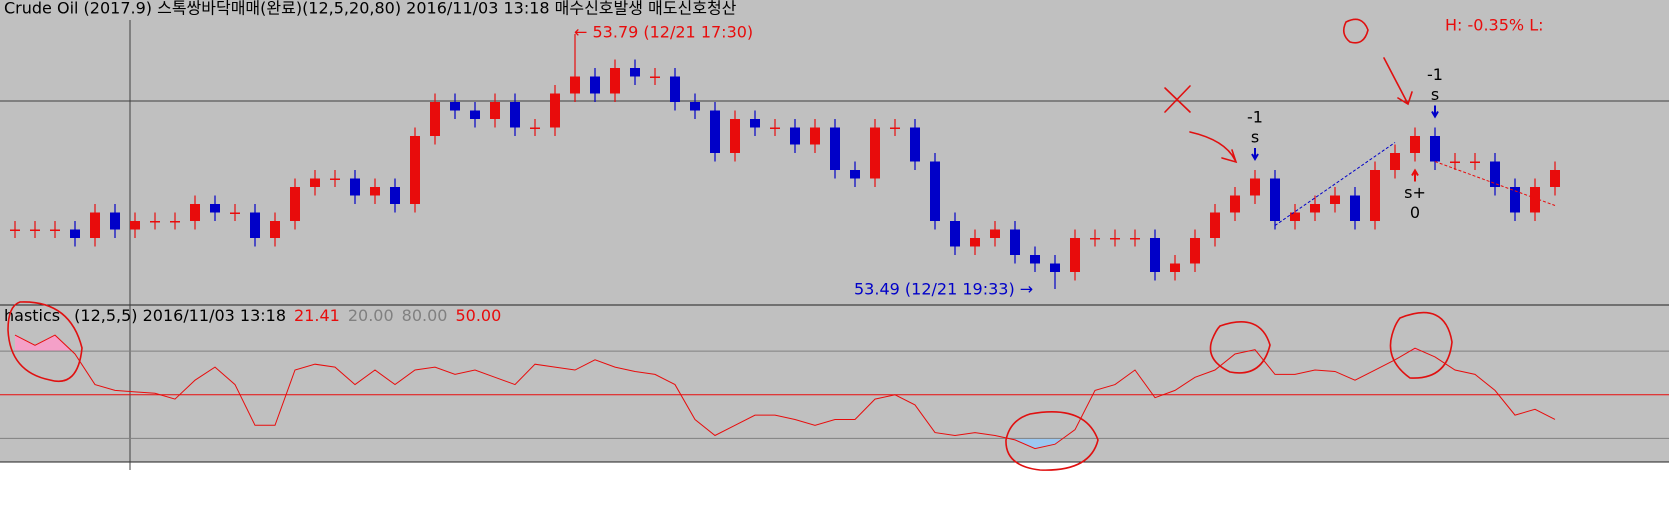 The width and height of the screenshot is (1669, 506). I want to click on level-label: 80.00, so click(425, 315).